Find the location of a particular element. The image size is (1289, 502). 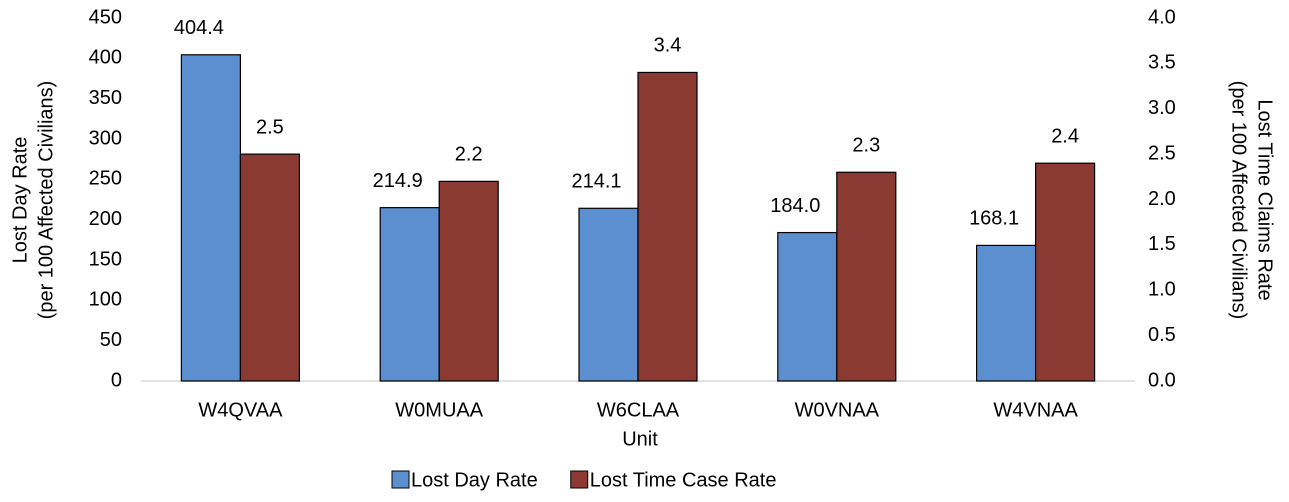

x-tick-label: W4QVAA is located at coordinates (240, 410).